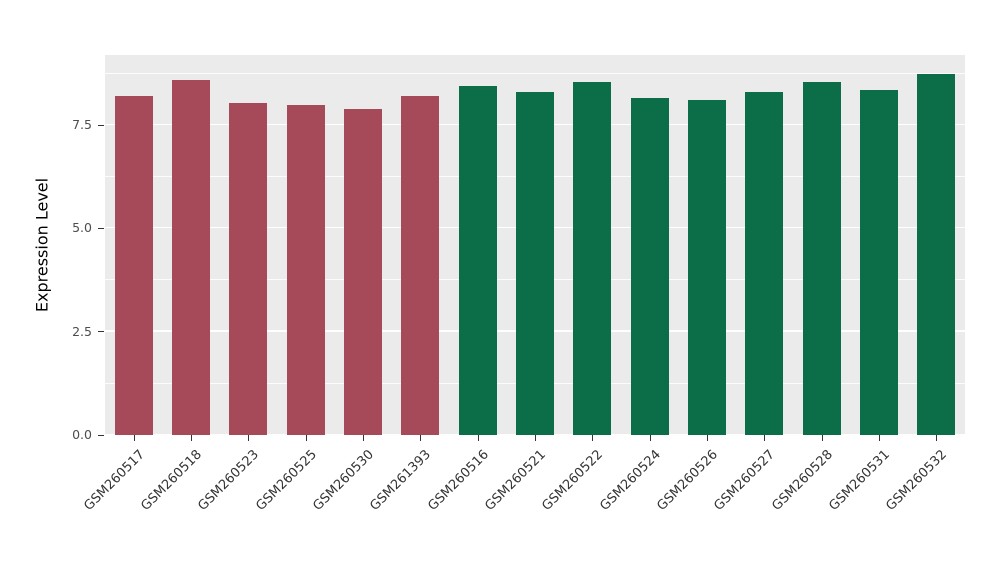 Image resolution: width=1000 pixels, height=580 pixels. I want to click on x-axis-tick-label: GSM260517, so click(114, 480).